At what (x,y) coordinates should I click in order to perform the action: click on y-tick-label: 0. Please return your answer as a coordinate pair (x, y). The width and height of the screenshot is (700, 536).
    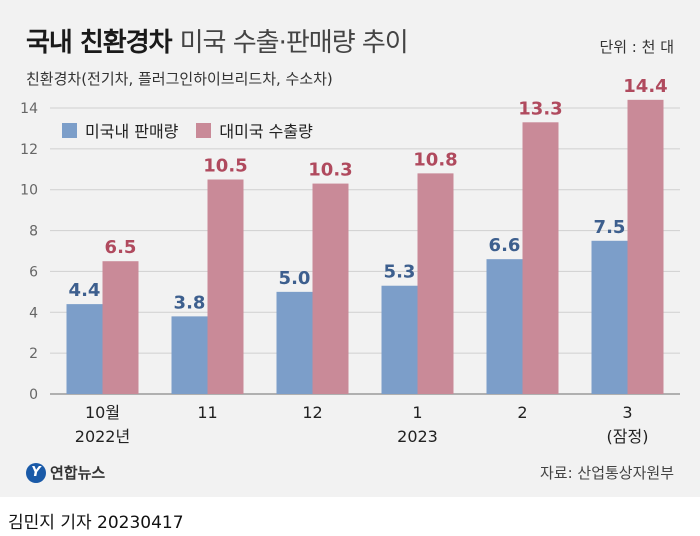
    Looking at the image, I should click on (33, 395).